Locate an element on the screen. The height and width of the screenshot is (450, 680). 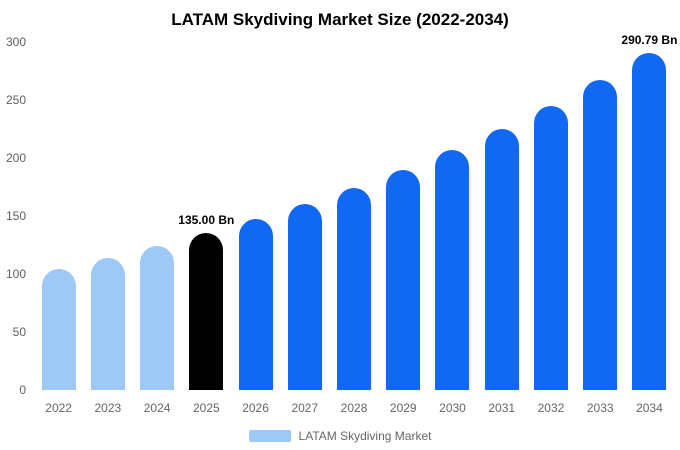
bar-2028 is located at coordinates (354, 288).